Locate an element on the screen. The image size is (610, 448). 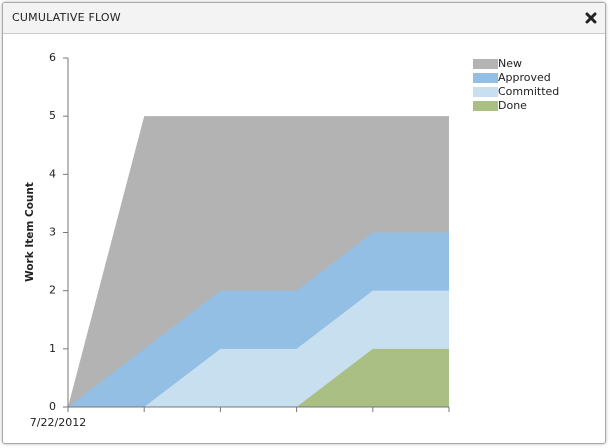
area is located at coordinates (258, 377).